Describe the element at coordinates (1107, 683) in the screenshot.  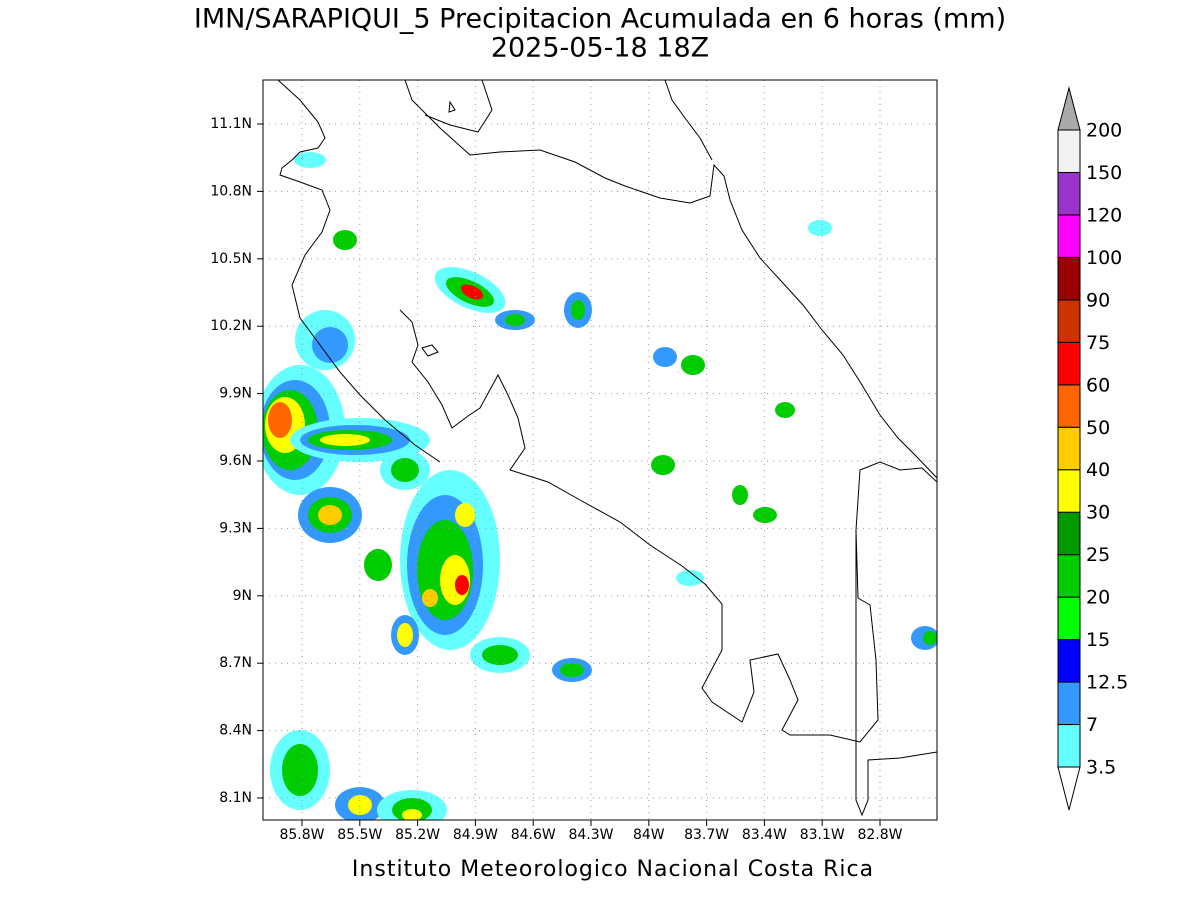
I see `colorbar-label: 12.5` at that location.